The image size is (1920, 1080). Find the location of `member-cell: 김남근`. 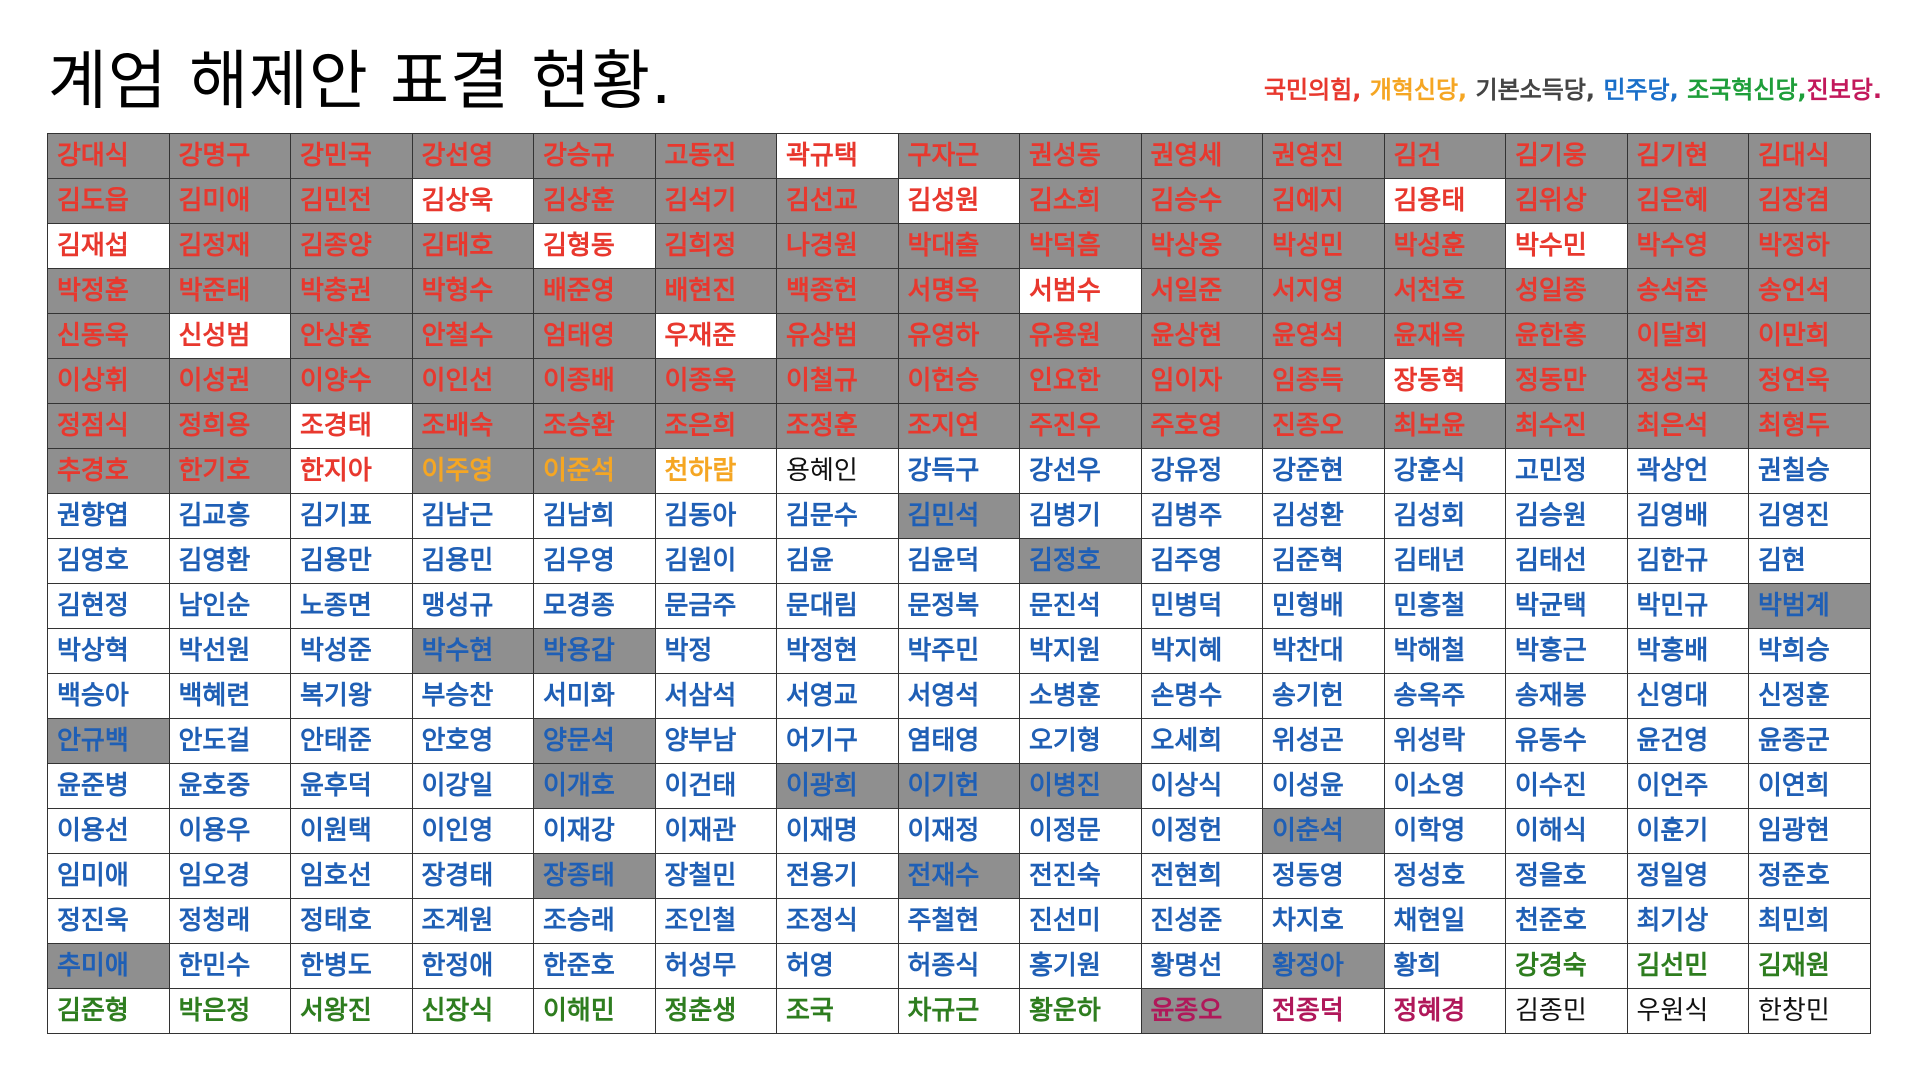

member-cell: 김남근 is located at coordinates (472, 516).